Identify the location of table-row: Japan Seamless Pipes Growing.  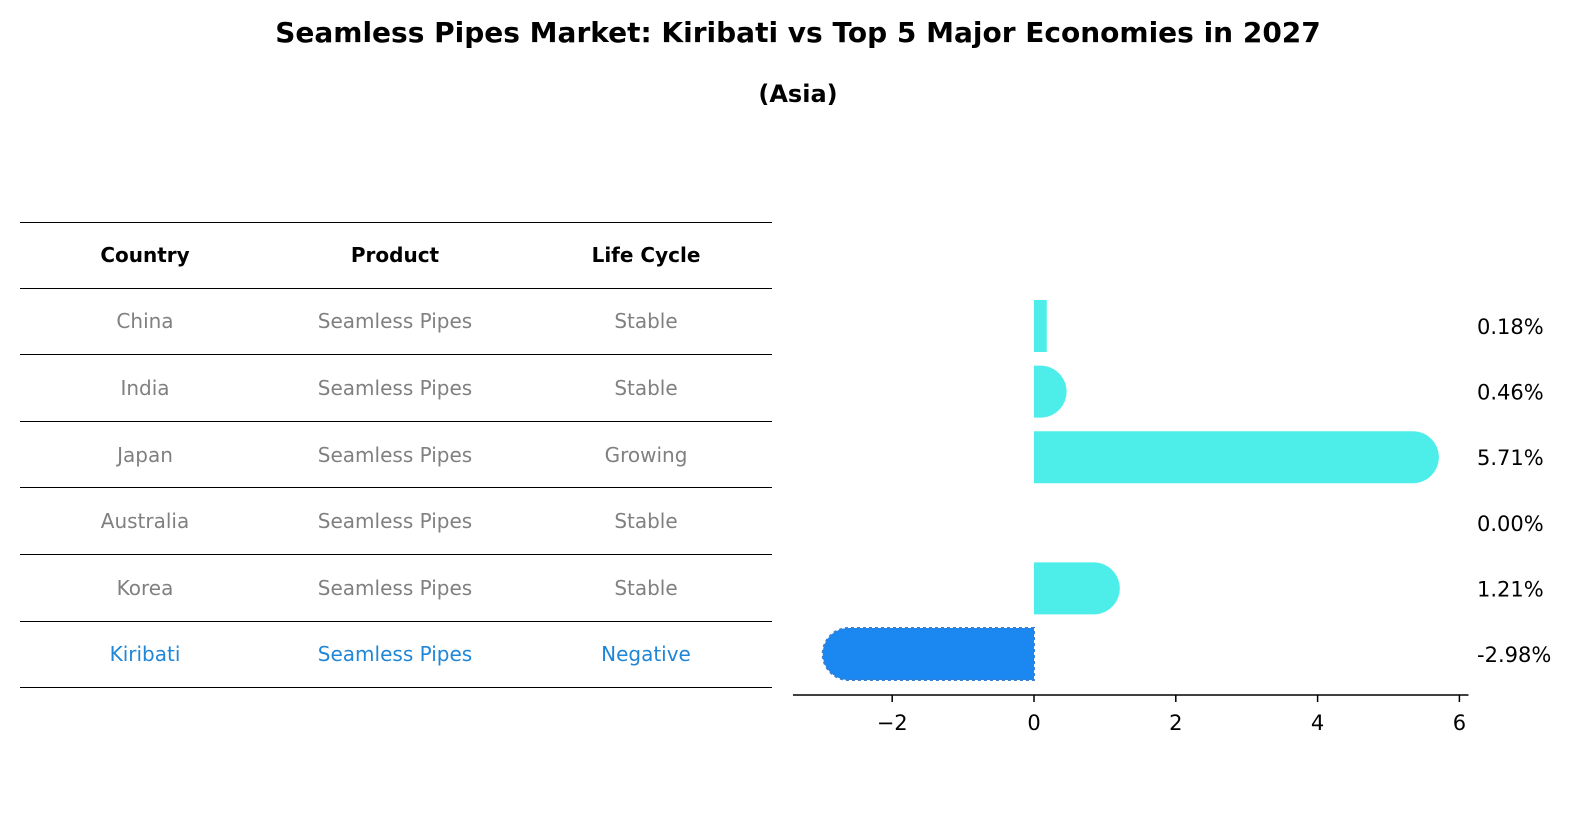
(396, 455).